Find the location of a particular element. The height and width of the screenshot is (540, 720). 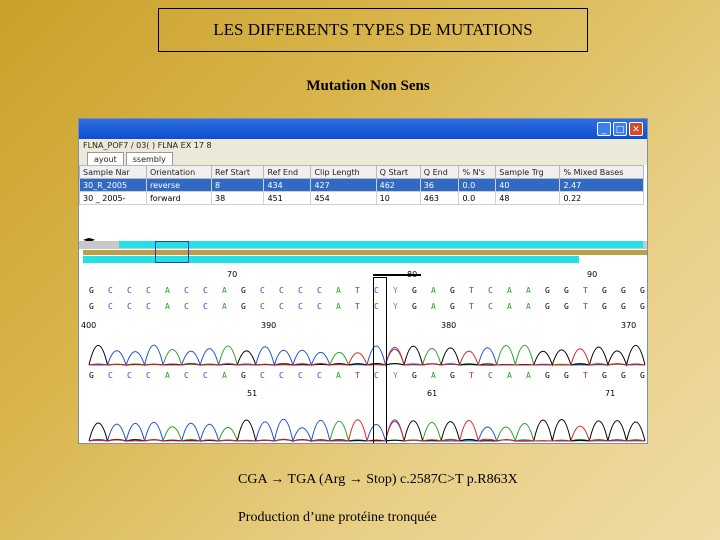

view-selection-box is located at coordinates (172, 252).